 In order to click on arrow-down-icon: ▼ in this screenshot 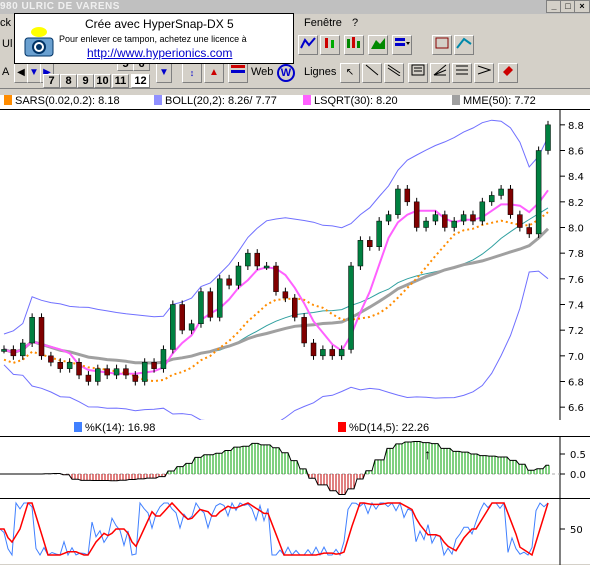, I will do `click(34, 73)`.